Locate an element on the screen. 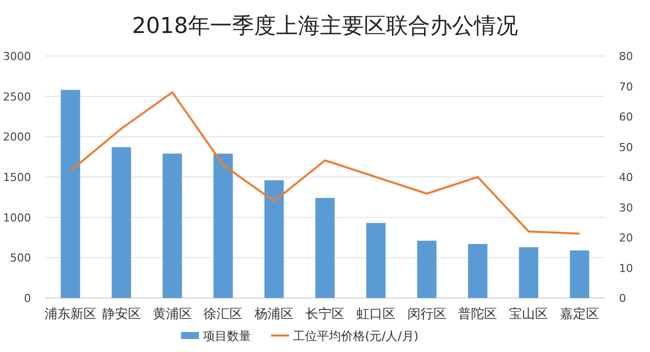 This screenshot has width=650, height=352. x-tick-label: 虹口区 is located at coordinates (376, 314).